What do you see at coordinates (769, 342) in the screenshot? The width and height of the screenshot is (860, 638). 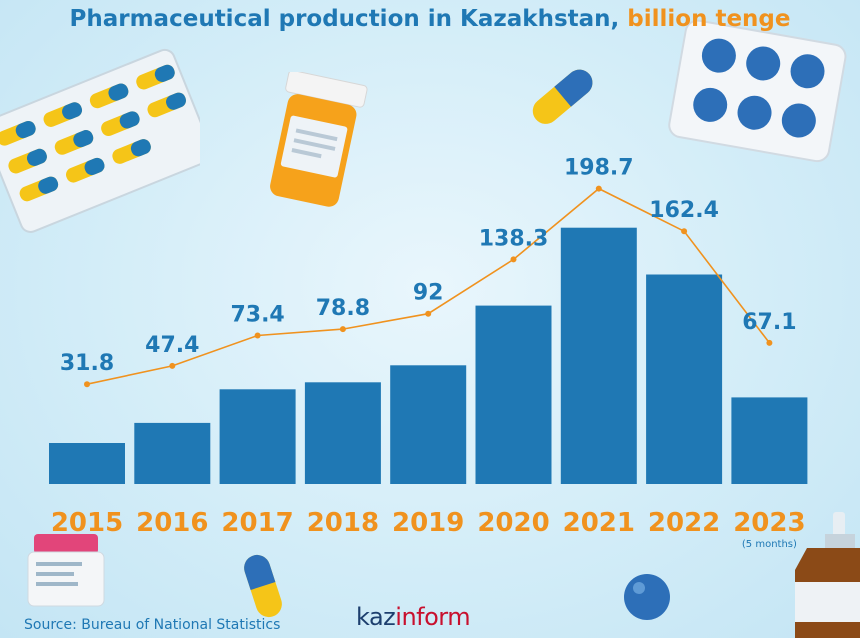 I see `point-2023` at bounding box center [769, 342].